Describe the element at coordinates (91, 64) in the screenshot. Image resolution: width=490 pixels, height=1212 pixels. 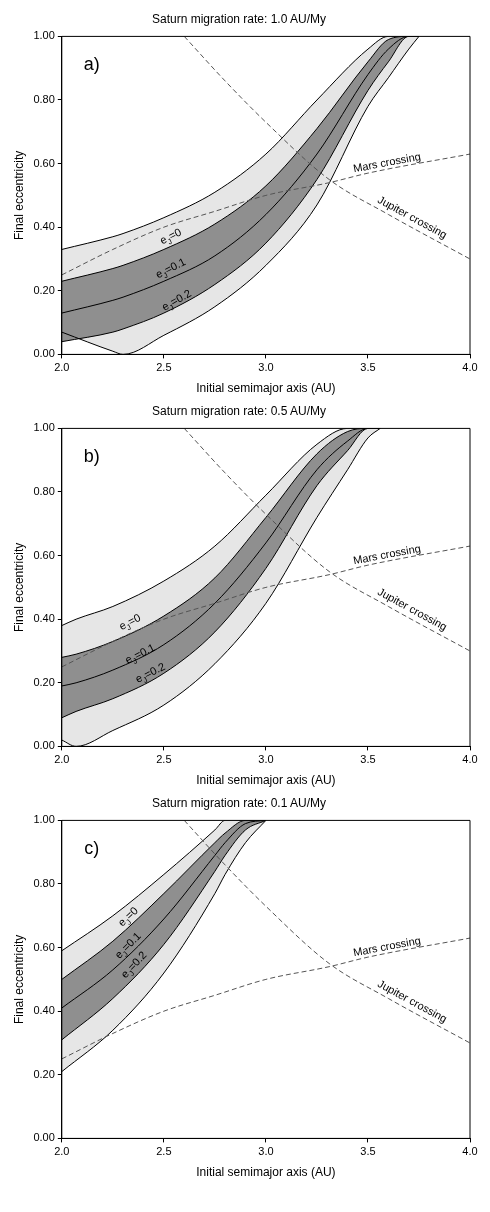
I see `annotation: a)` at that location.